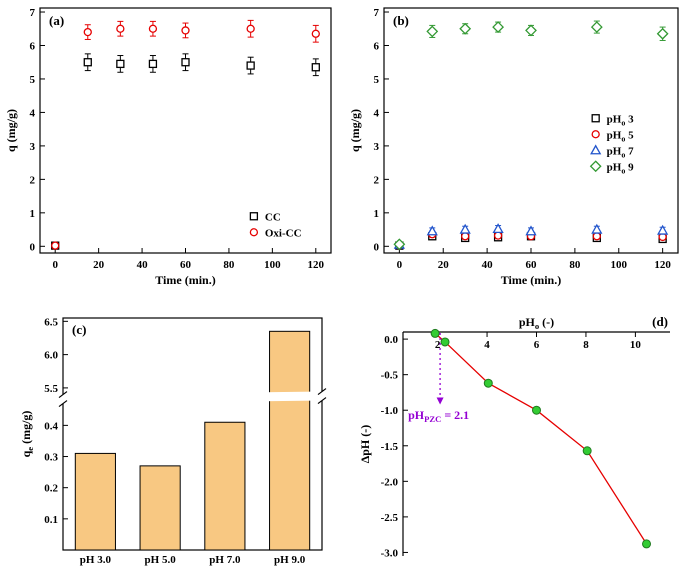 This screenshot has height=566, width=685. Describe the element at coordinates (51, 426) in the screenshot. I see `svg-text: 0.4` at that location.